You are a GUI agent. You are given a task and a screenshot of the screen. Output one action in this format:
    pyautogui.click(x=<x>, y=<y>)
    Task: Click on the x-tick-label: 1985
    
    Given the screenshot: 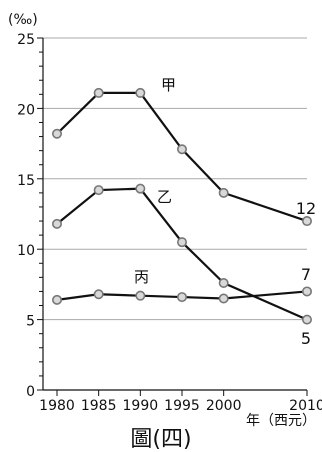 What is the action you would take?
    pyautogui.click(x=99, y=406)
    